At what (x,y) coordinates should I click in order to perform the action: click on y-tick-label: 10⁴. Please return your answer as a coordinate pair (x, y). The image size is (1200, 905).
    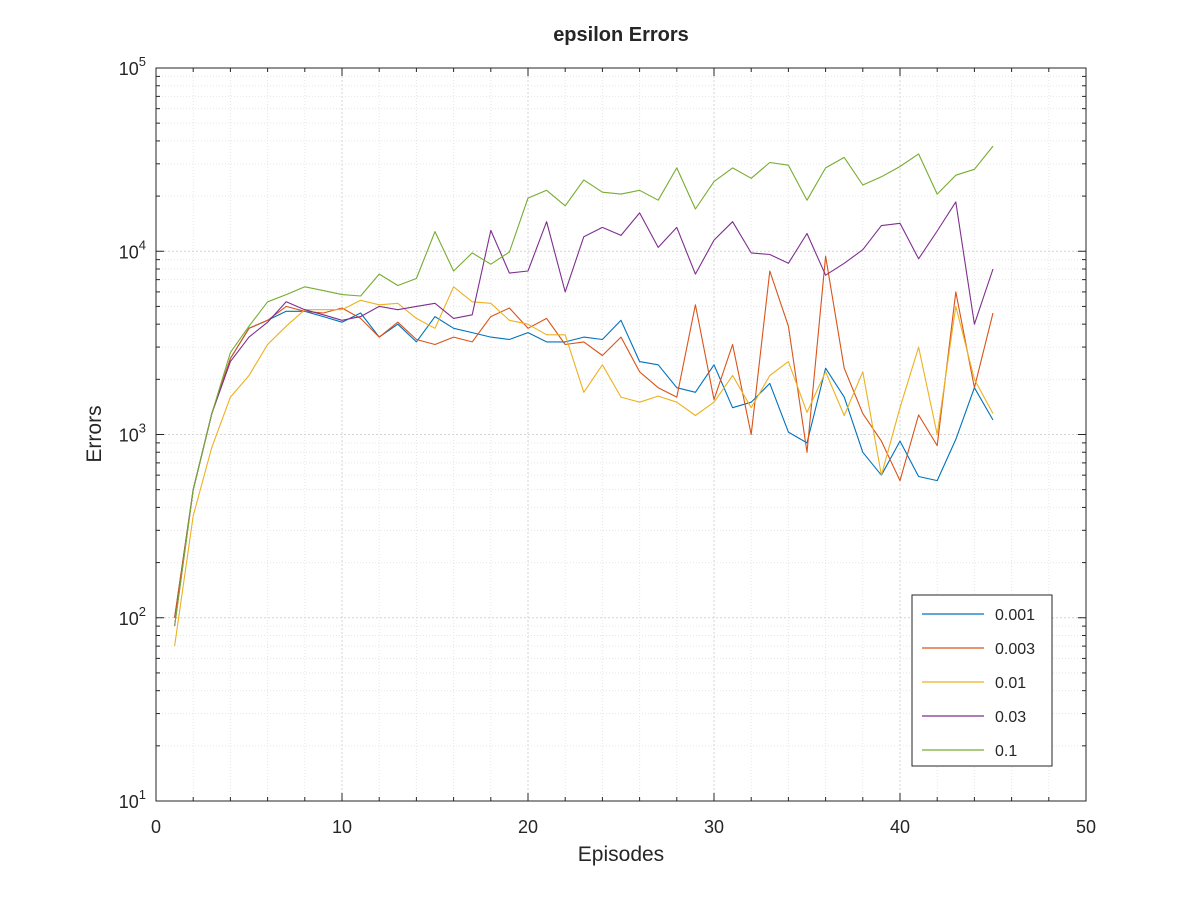
    Looking at the image, I should click on (132, 249).